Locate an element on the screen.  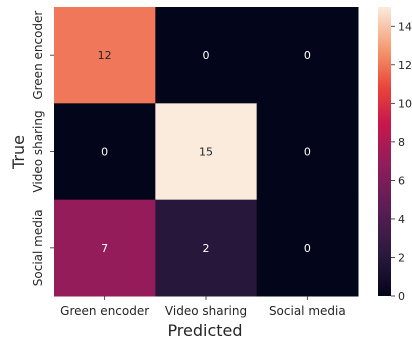
colorbar-tick-label: 12 is located at coordinates (405, 65).